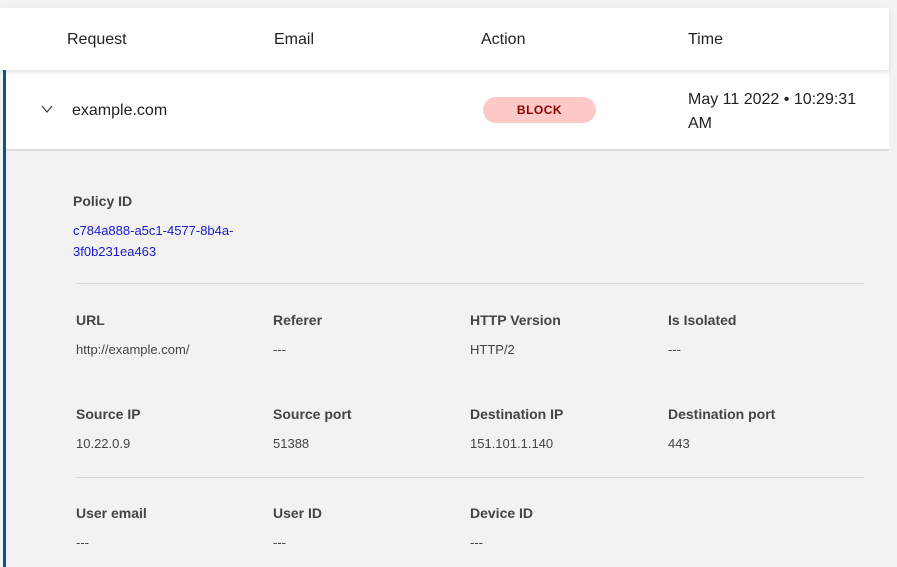  What do you see at coordinates (120, 110) in the screenshot?
I see `request-domain: example.com` at bounding box center [120, 110].